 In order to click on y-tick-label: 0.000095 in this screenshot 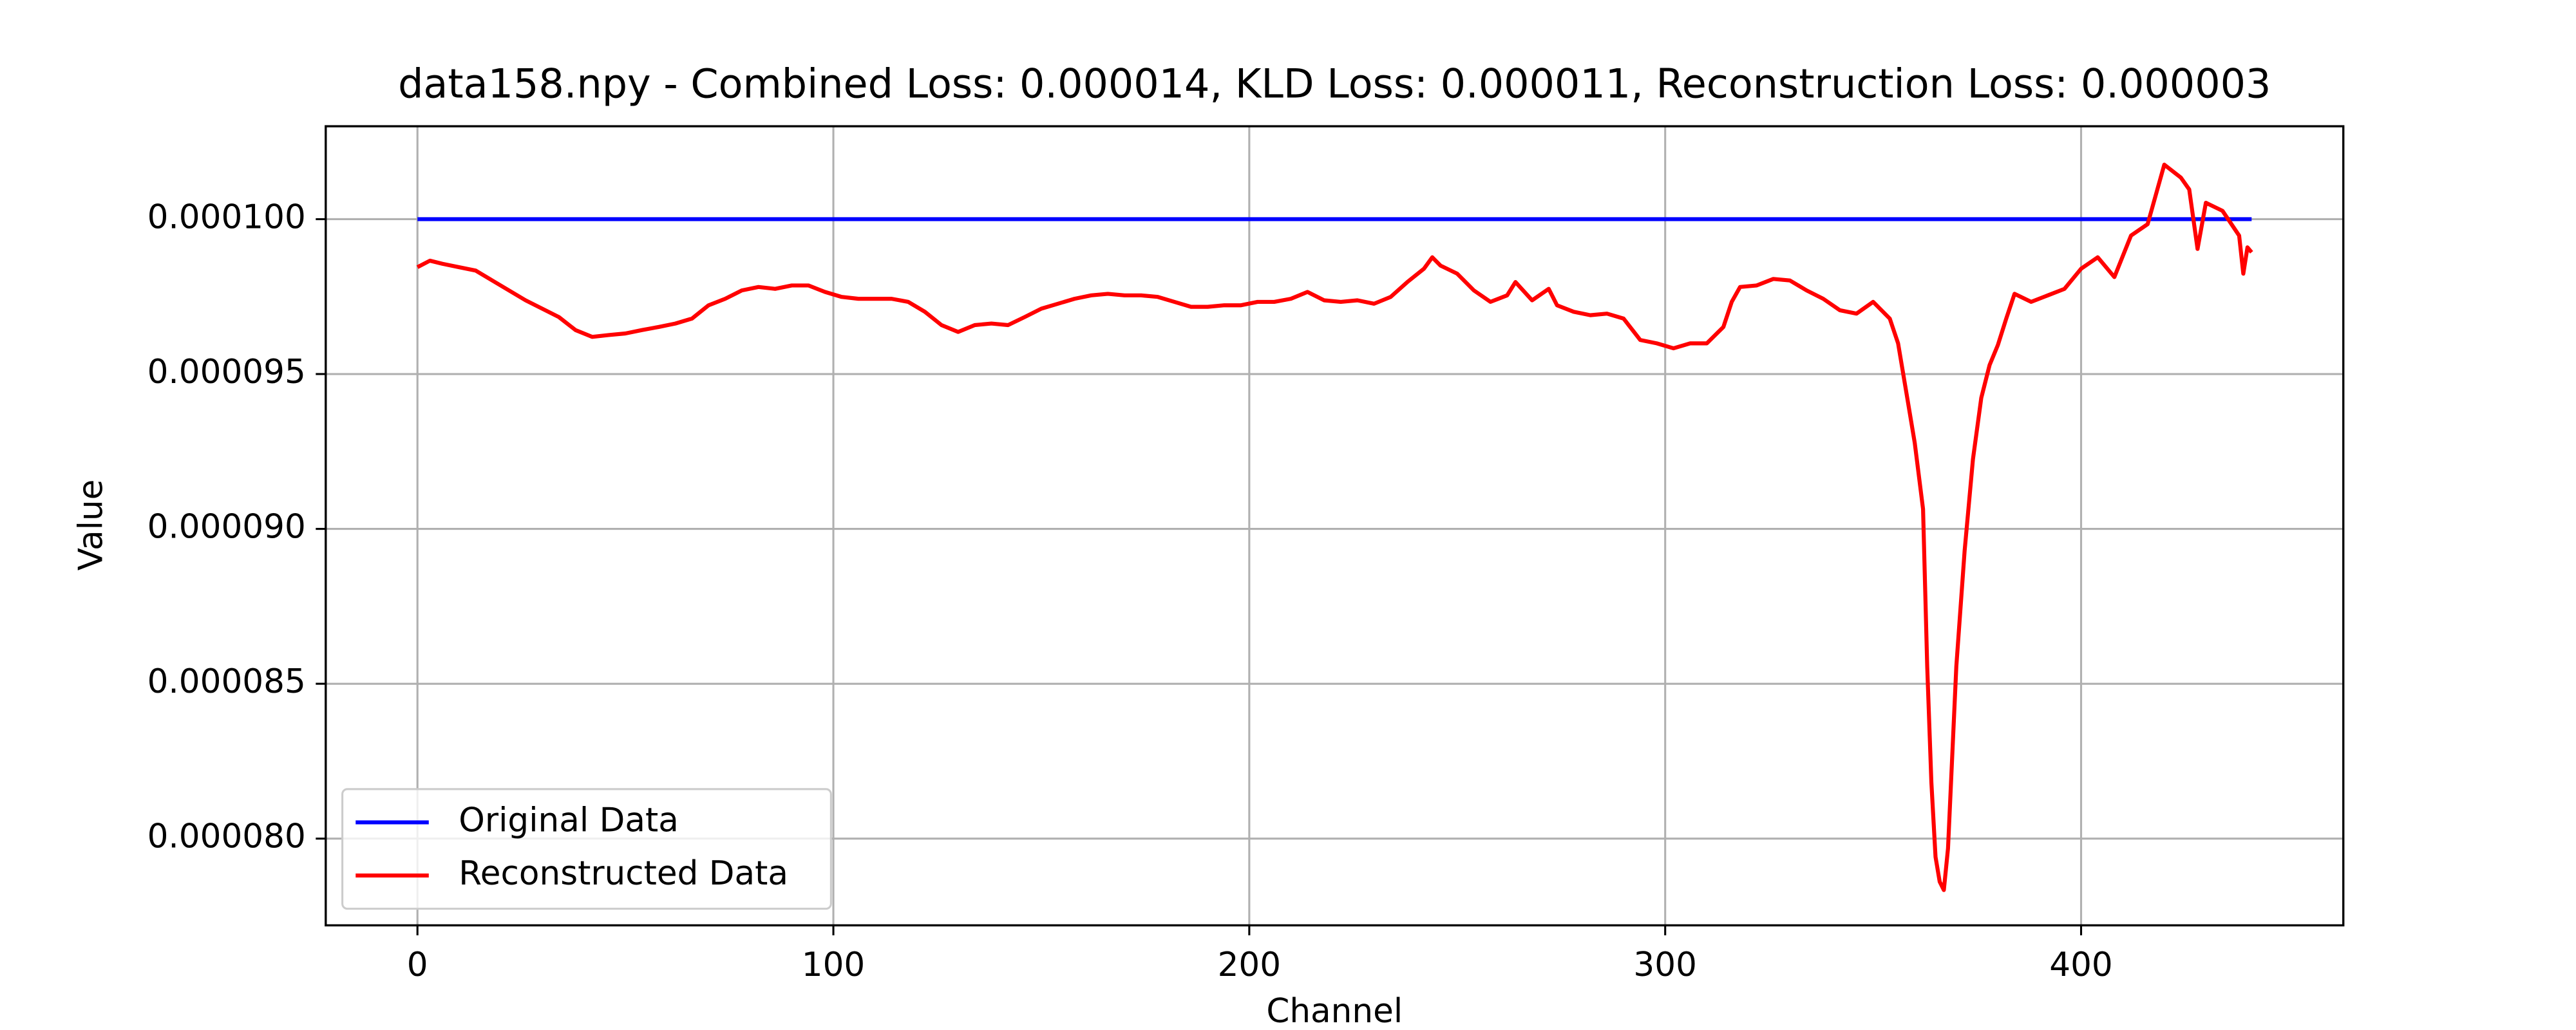, I will do `click(226, 372)`.